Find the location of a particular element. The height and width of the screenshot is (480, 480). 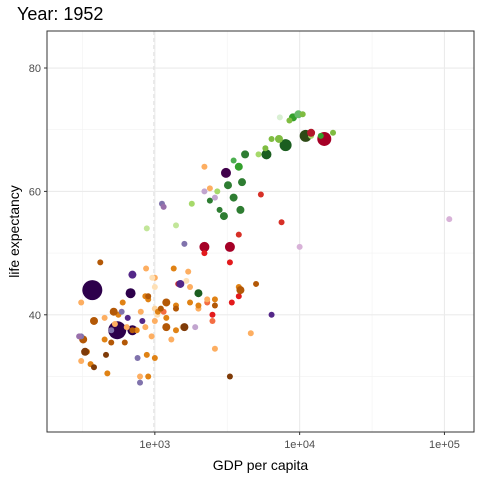

y-tick-label: 80 is located at coordinates (35, 69).